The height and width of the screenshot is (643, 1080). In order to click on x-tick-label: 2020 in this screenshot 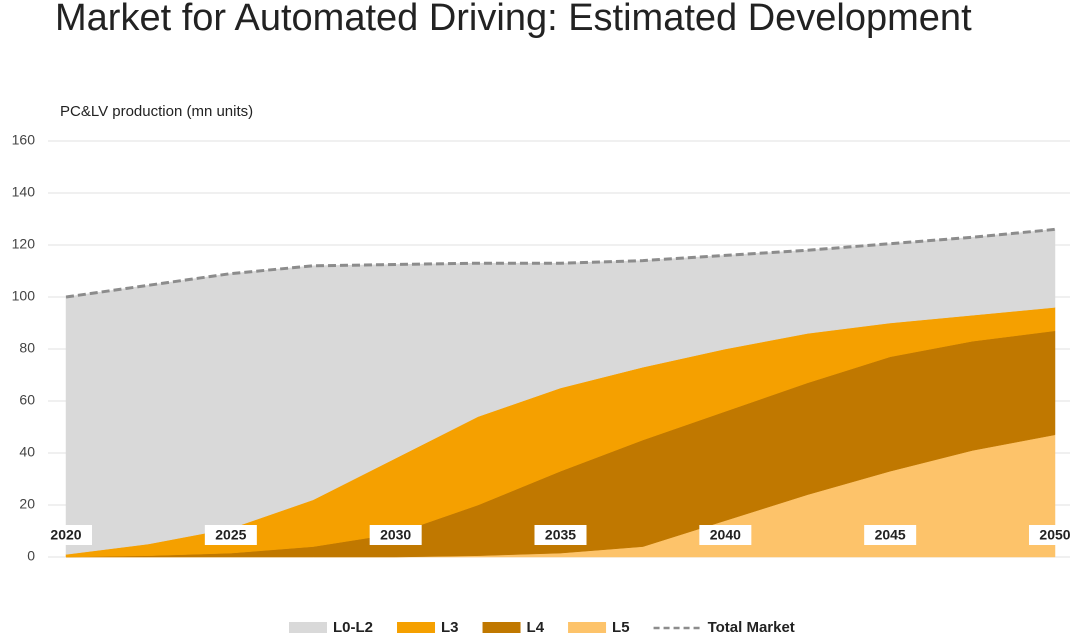, I will do `click(65, 535)`.